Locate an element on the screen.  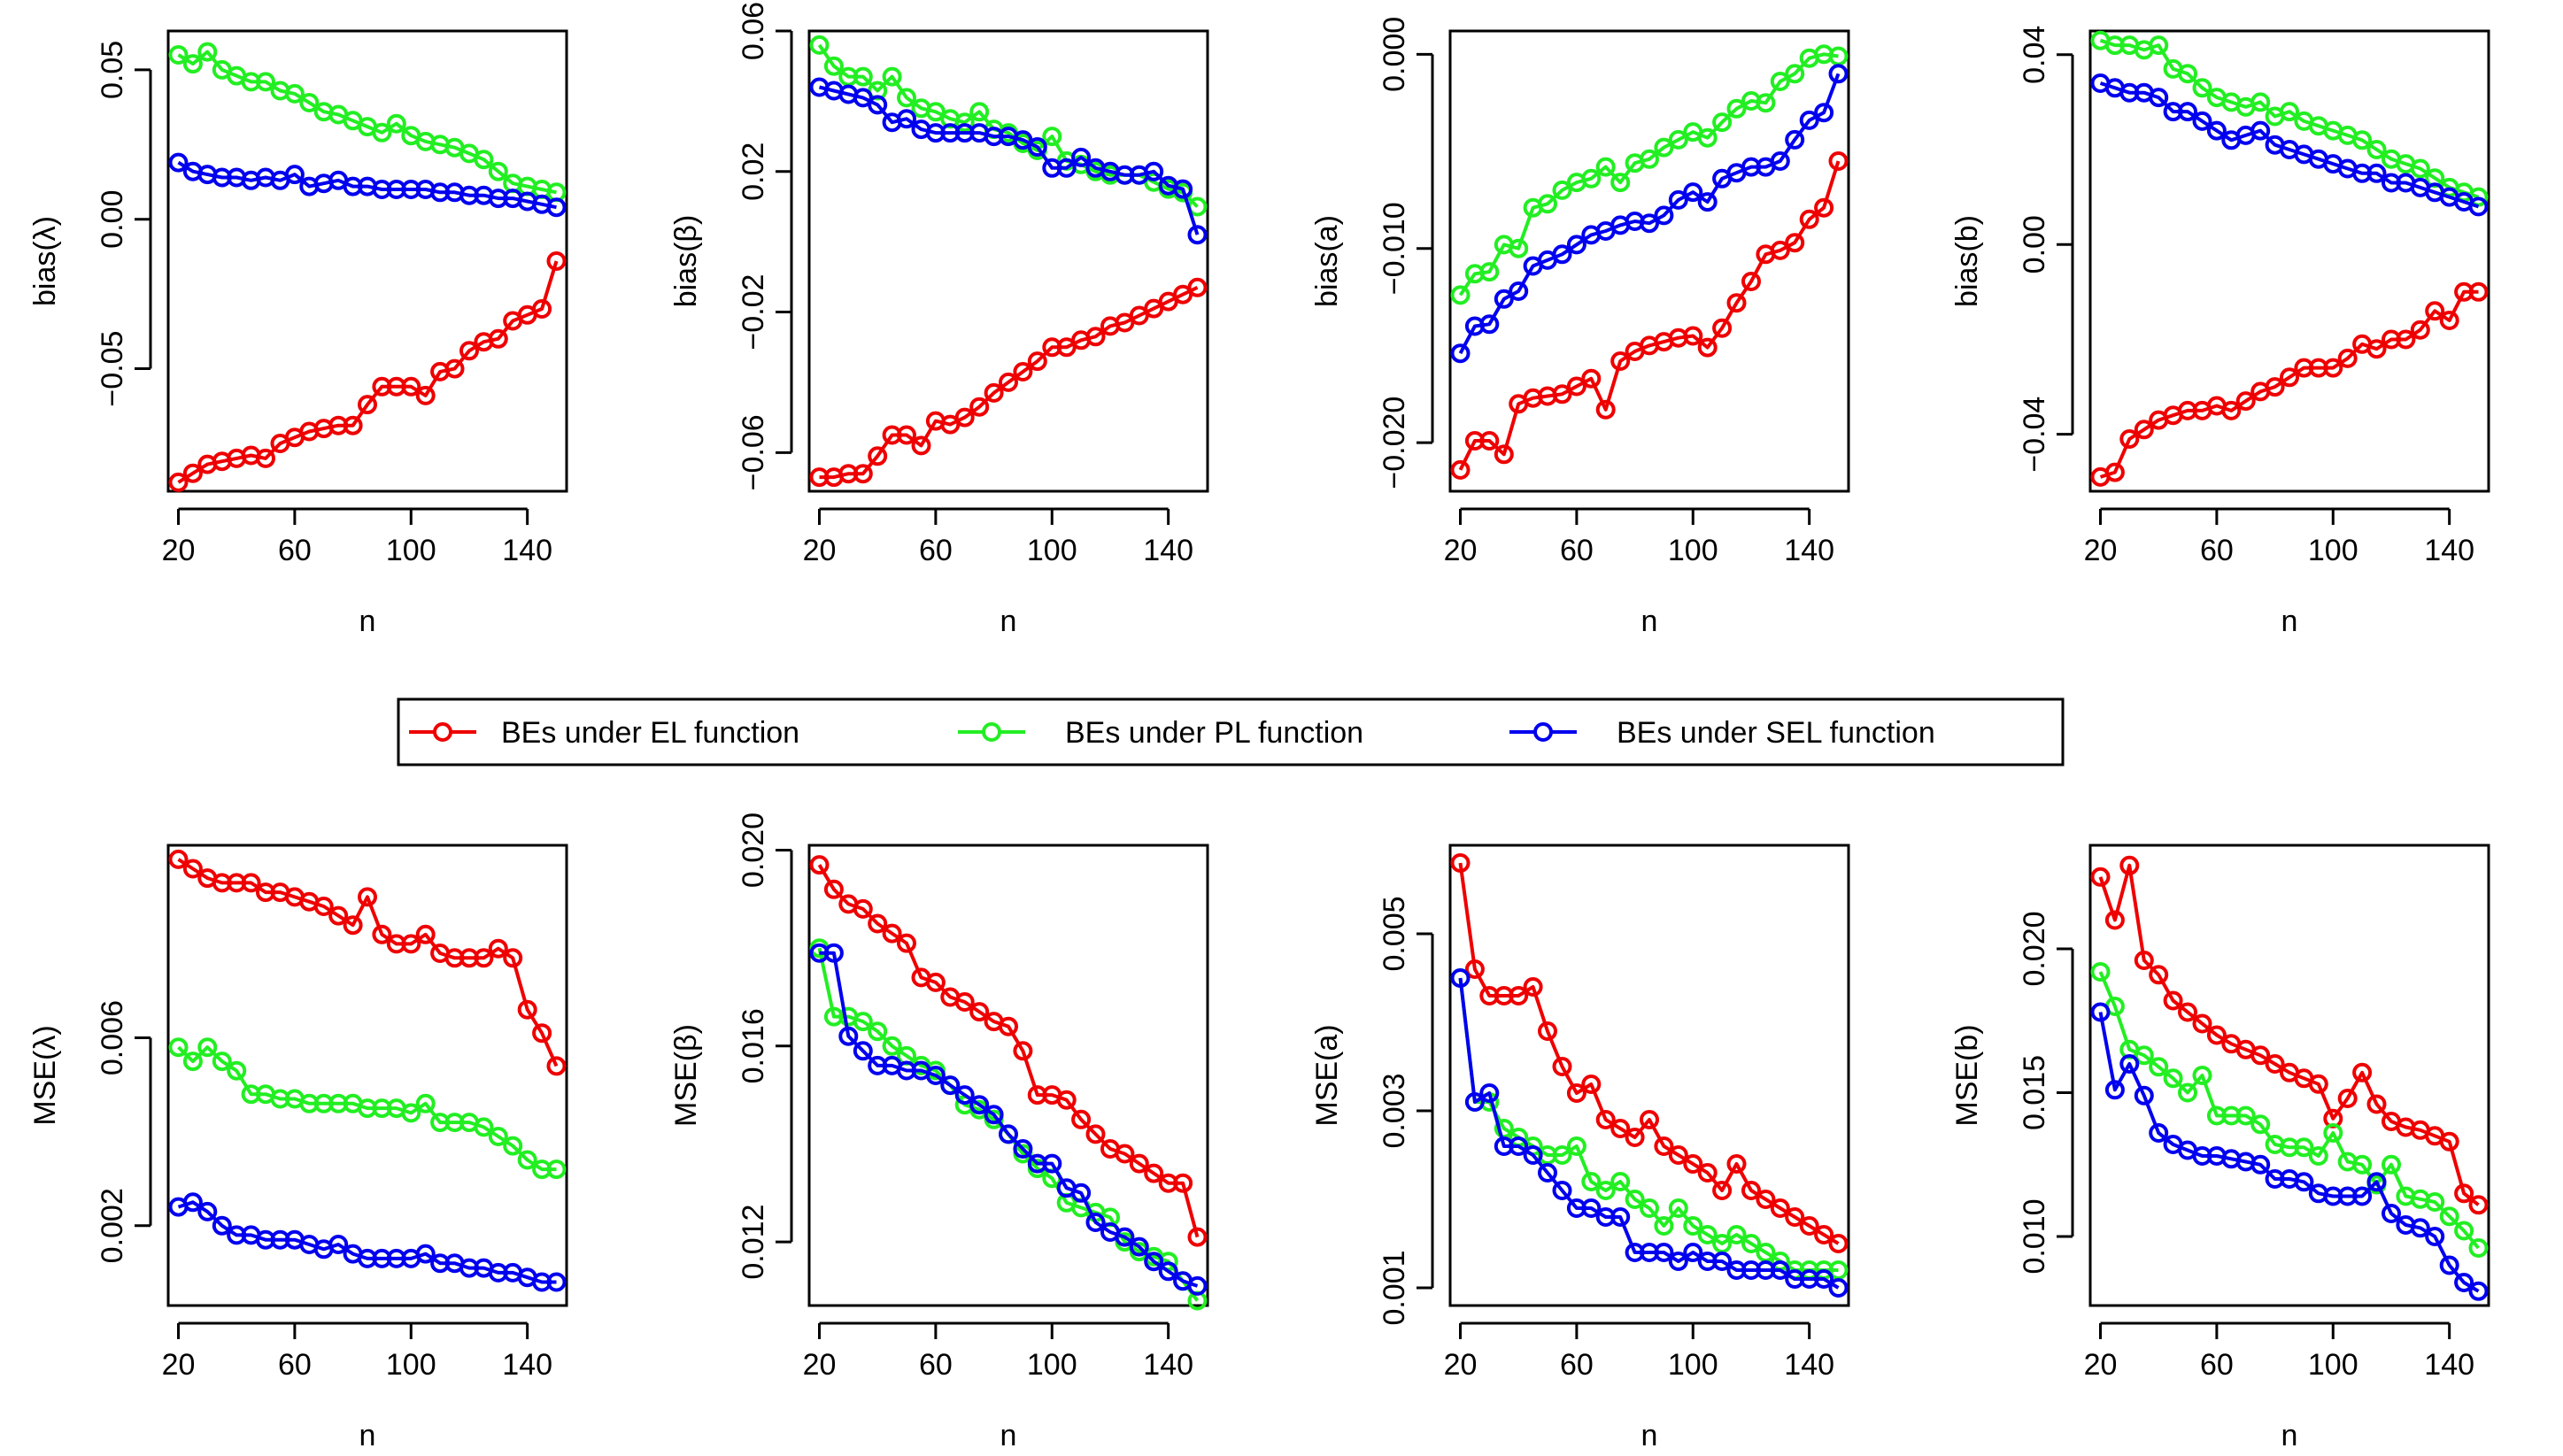
x-tick-label-mse-a: 20 is located at coordinates (1461, 1365).